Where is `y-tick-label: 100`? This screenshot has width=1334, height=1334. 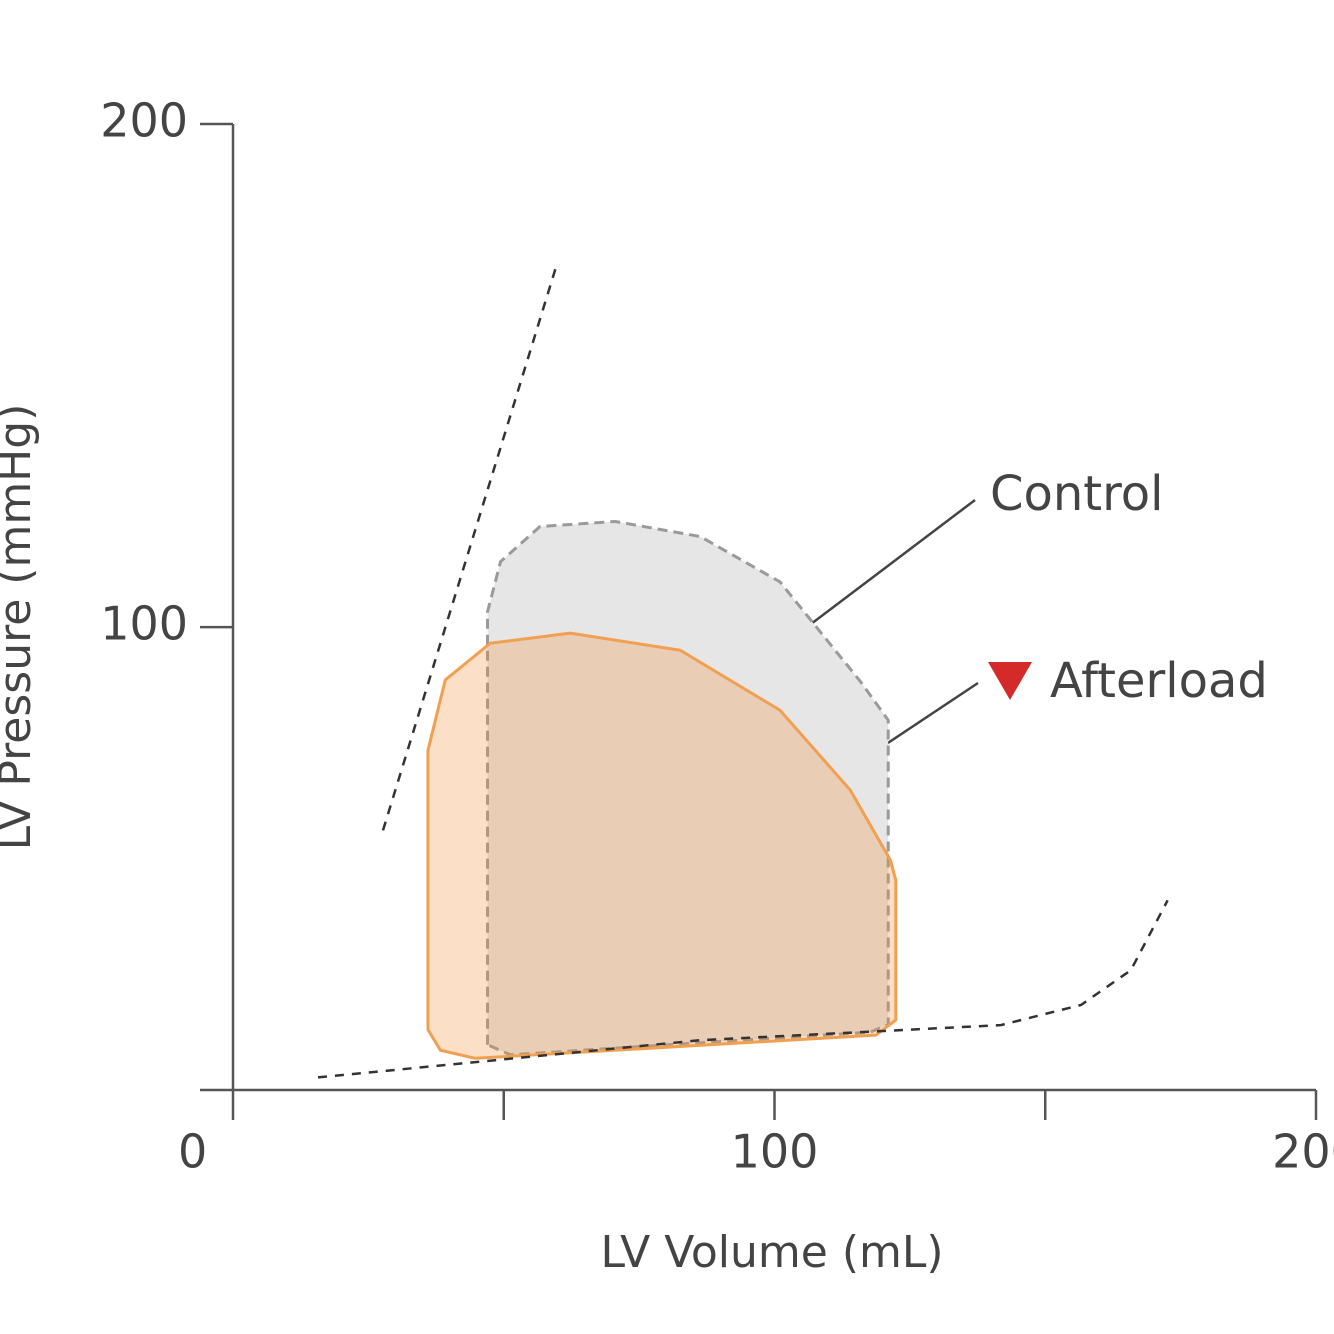
y-tick-label: 100 is located at coordinates (144, 624).